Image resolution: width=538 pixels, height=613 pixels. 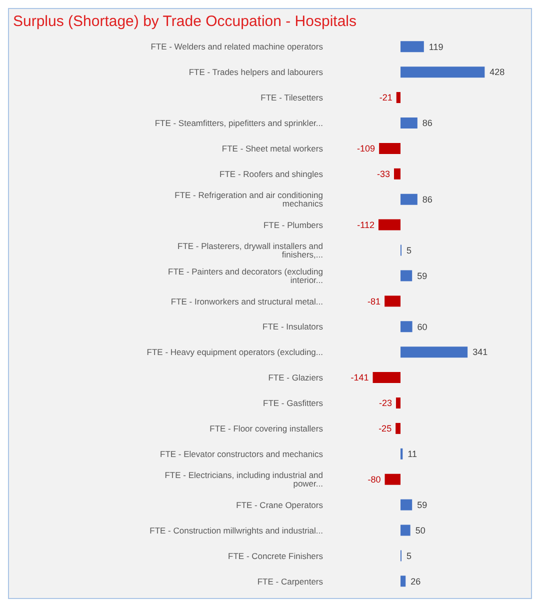 I want to click on y-tick-label: FTE - Glaziers, so click(x=295, y=377).